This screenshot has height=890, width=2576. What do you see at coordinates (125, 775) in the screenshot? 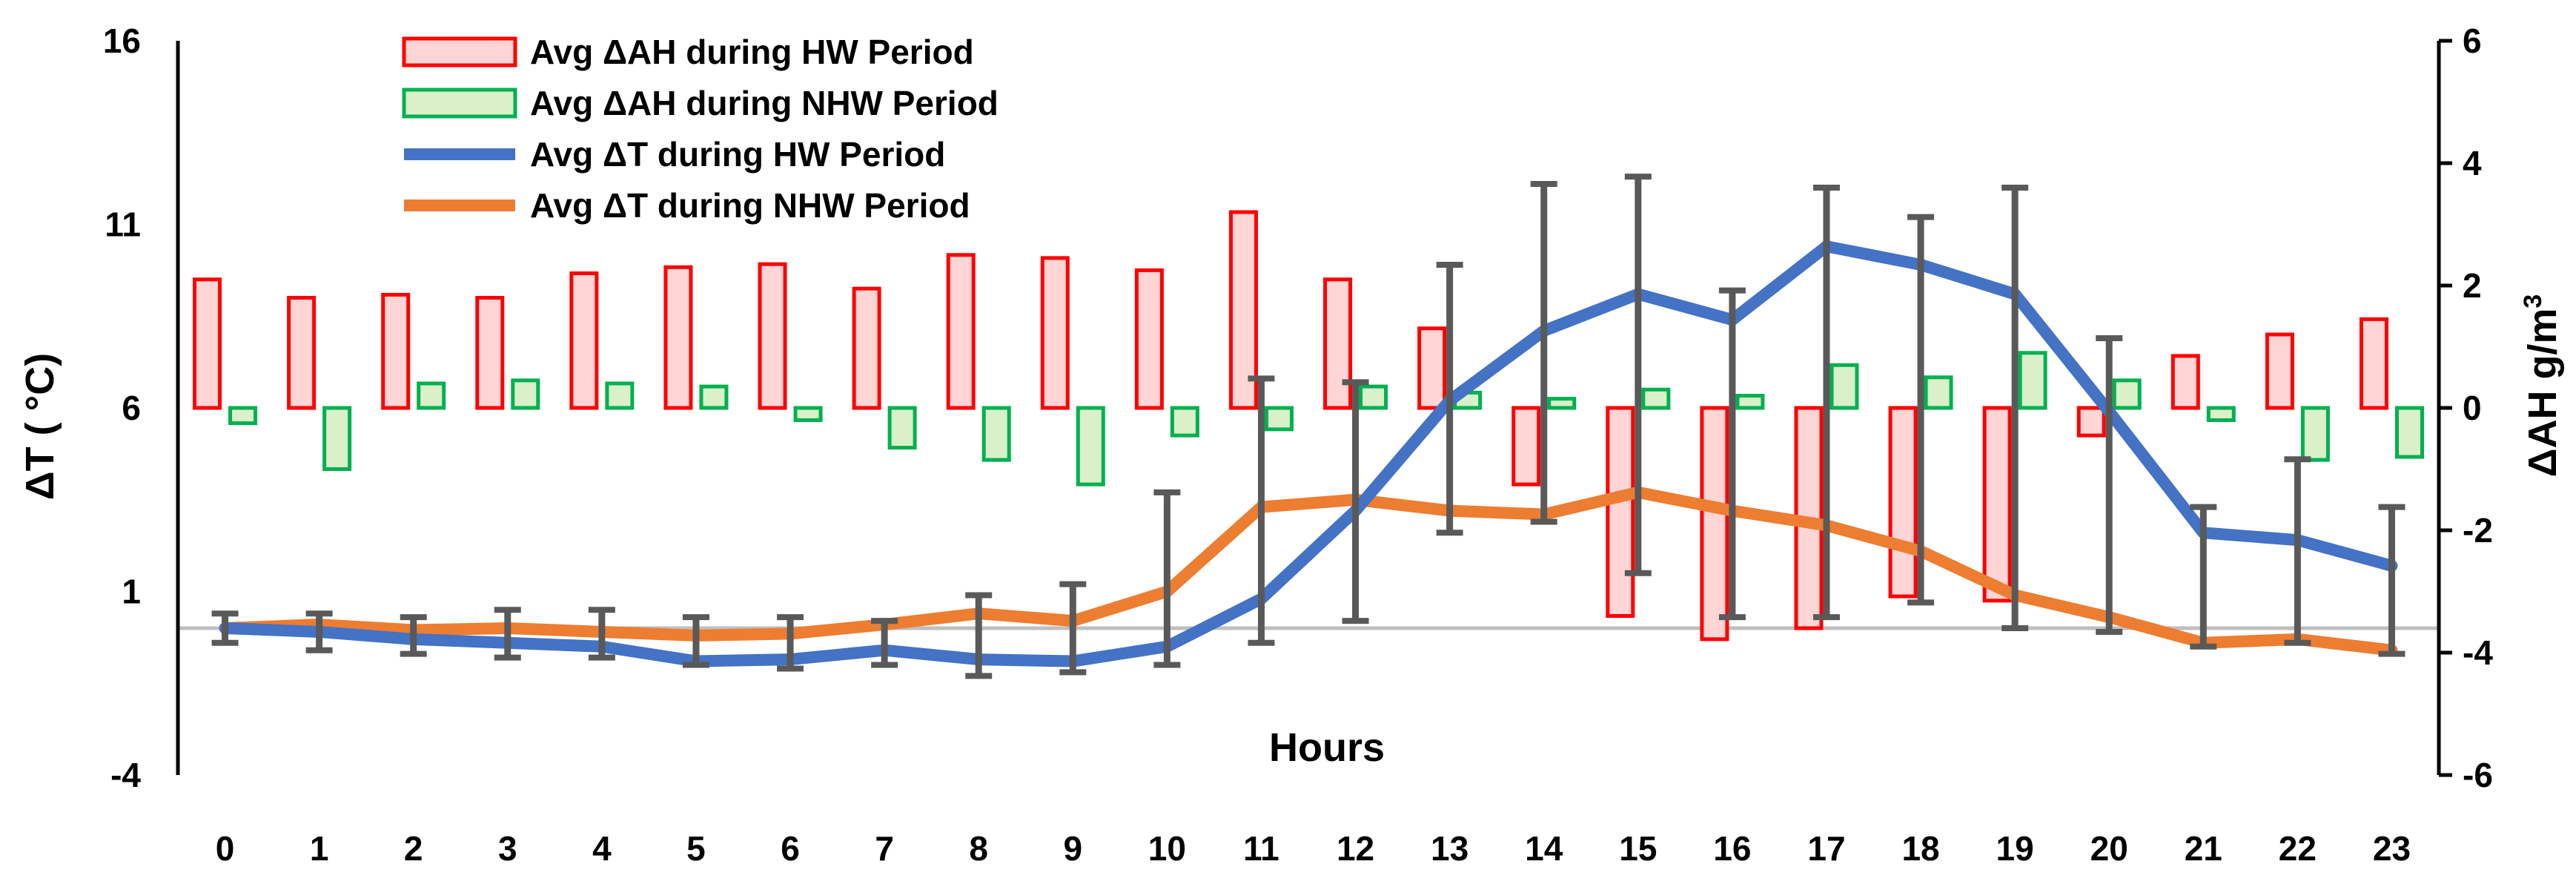
I see `y-left-tick-label: -4` at bounding box center [125, 775].